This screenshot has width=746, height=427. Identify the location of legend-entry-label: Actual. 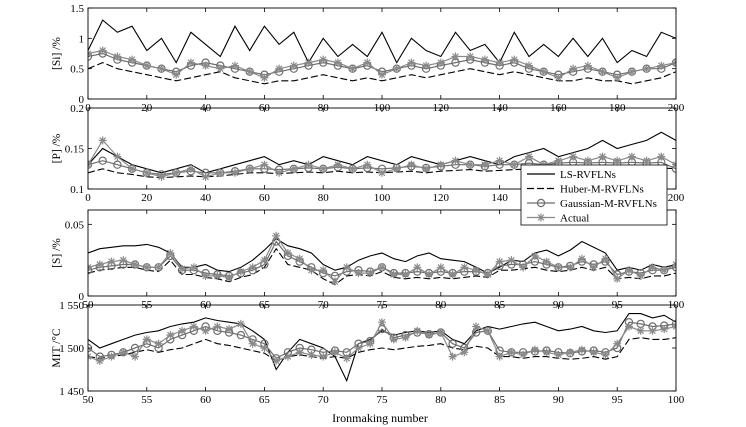
(574, 219).